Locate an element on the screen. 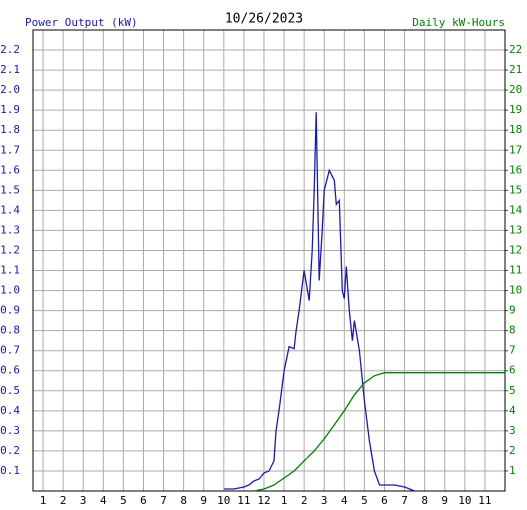 This screenshot has width=527, height=510. chart-title: 10/26/2023 is located at coordinates (264, 19).